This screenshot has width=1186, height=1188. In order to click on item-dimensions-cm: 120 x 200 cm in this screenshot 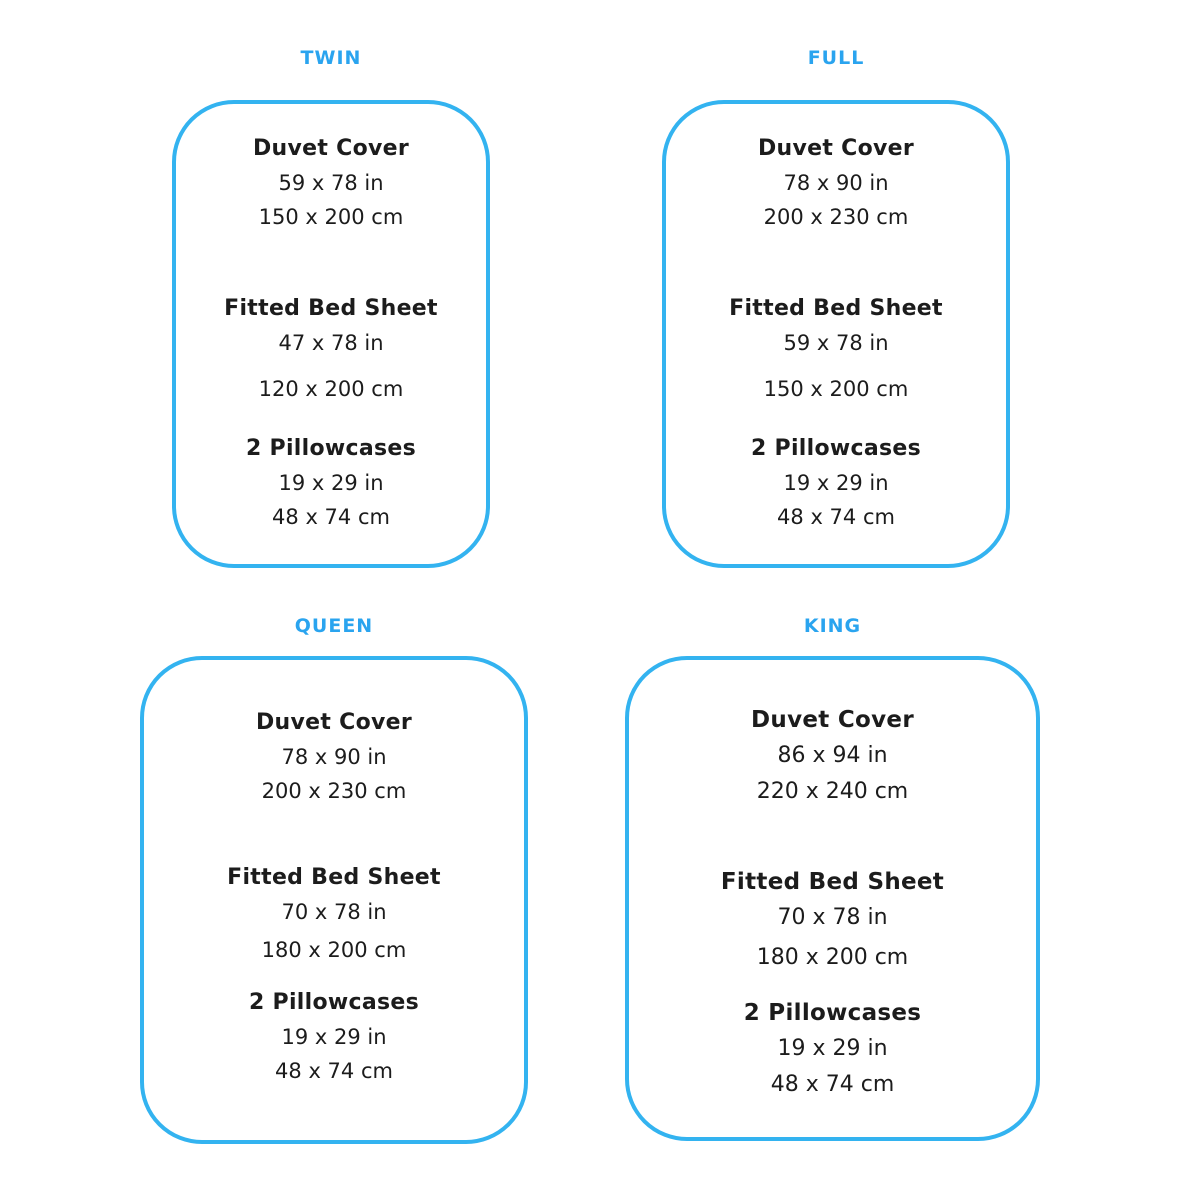, I will do `click(331, 389)`.